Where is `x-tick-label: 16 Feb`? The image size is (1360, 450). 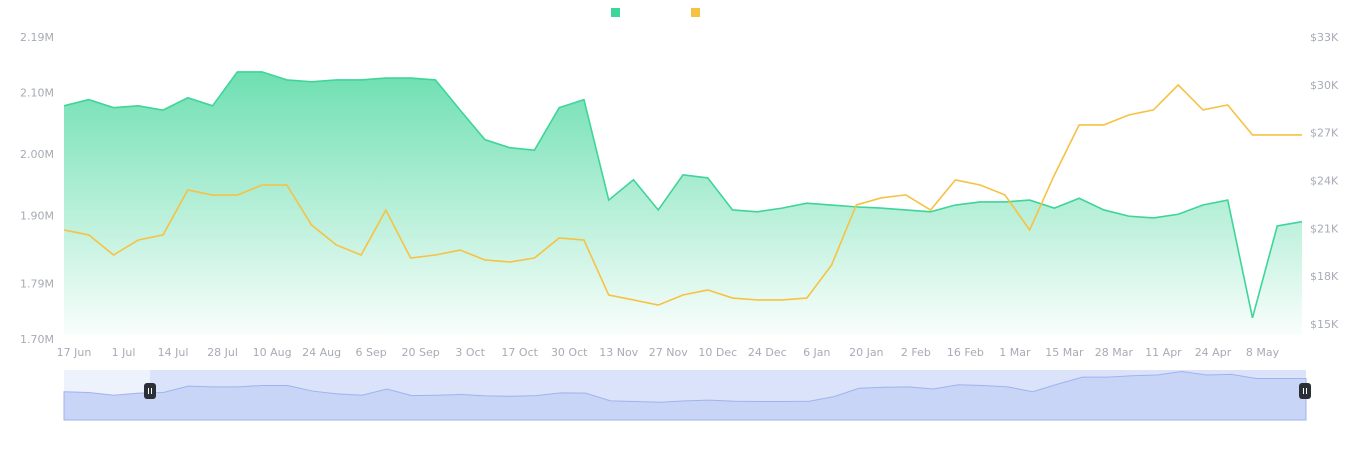 x-tick-label: 16 Feb is located at coordinates (965, 352).